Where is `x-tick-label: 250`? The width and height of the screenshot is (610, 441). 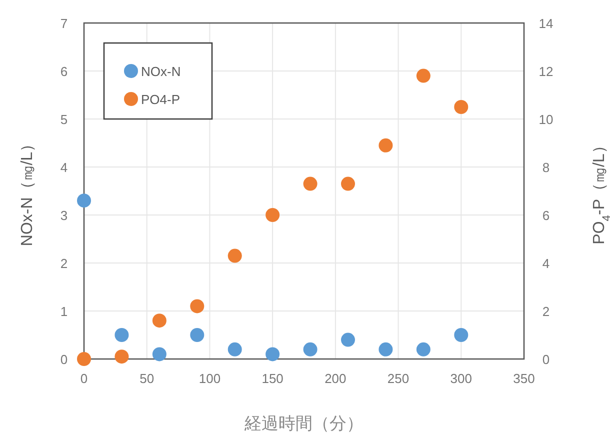
x-tick-label: 250 is located at coordinates (398, 378).